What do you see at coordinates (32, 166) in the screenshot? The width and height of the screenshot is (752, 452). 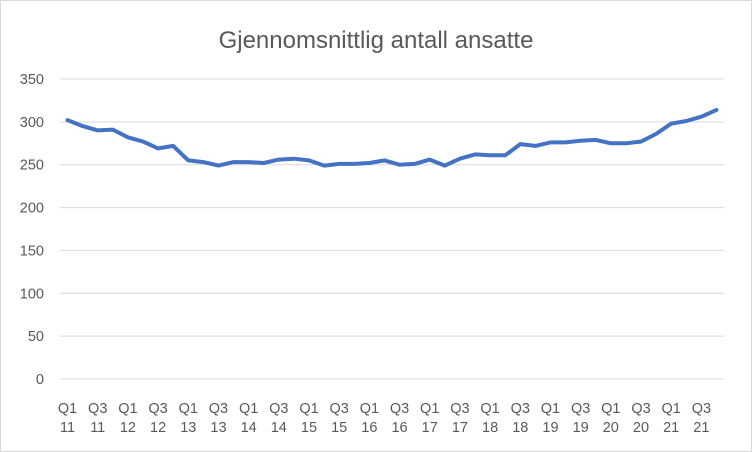 I see `y-tick-label-250: 250` at bounding box center [32, 166].